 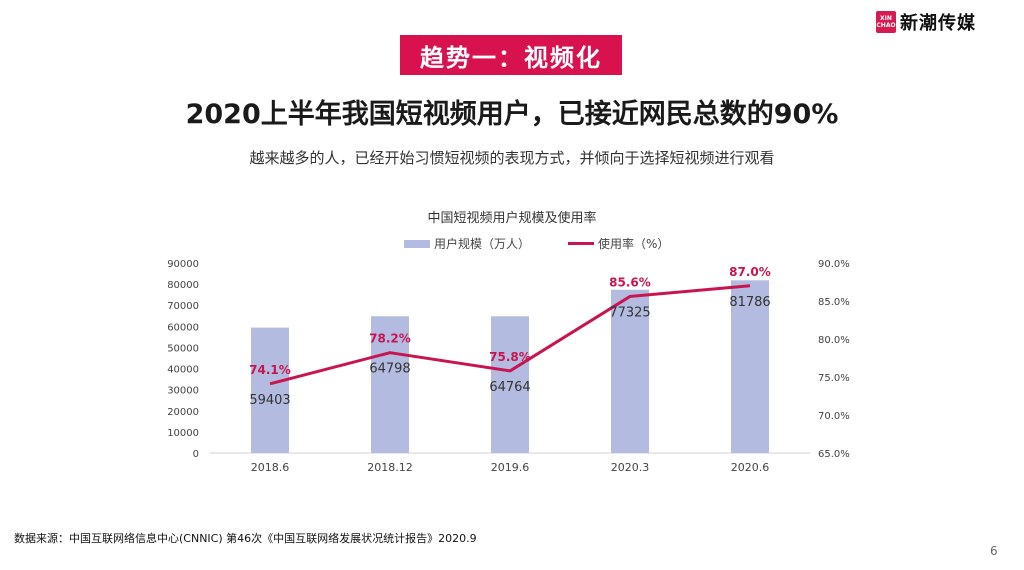 What do you see at coordinates (183, 348) in the screenshot?
I see `y-left-tick-label: 50000` at bounding box center [183, 348].